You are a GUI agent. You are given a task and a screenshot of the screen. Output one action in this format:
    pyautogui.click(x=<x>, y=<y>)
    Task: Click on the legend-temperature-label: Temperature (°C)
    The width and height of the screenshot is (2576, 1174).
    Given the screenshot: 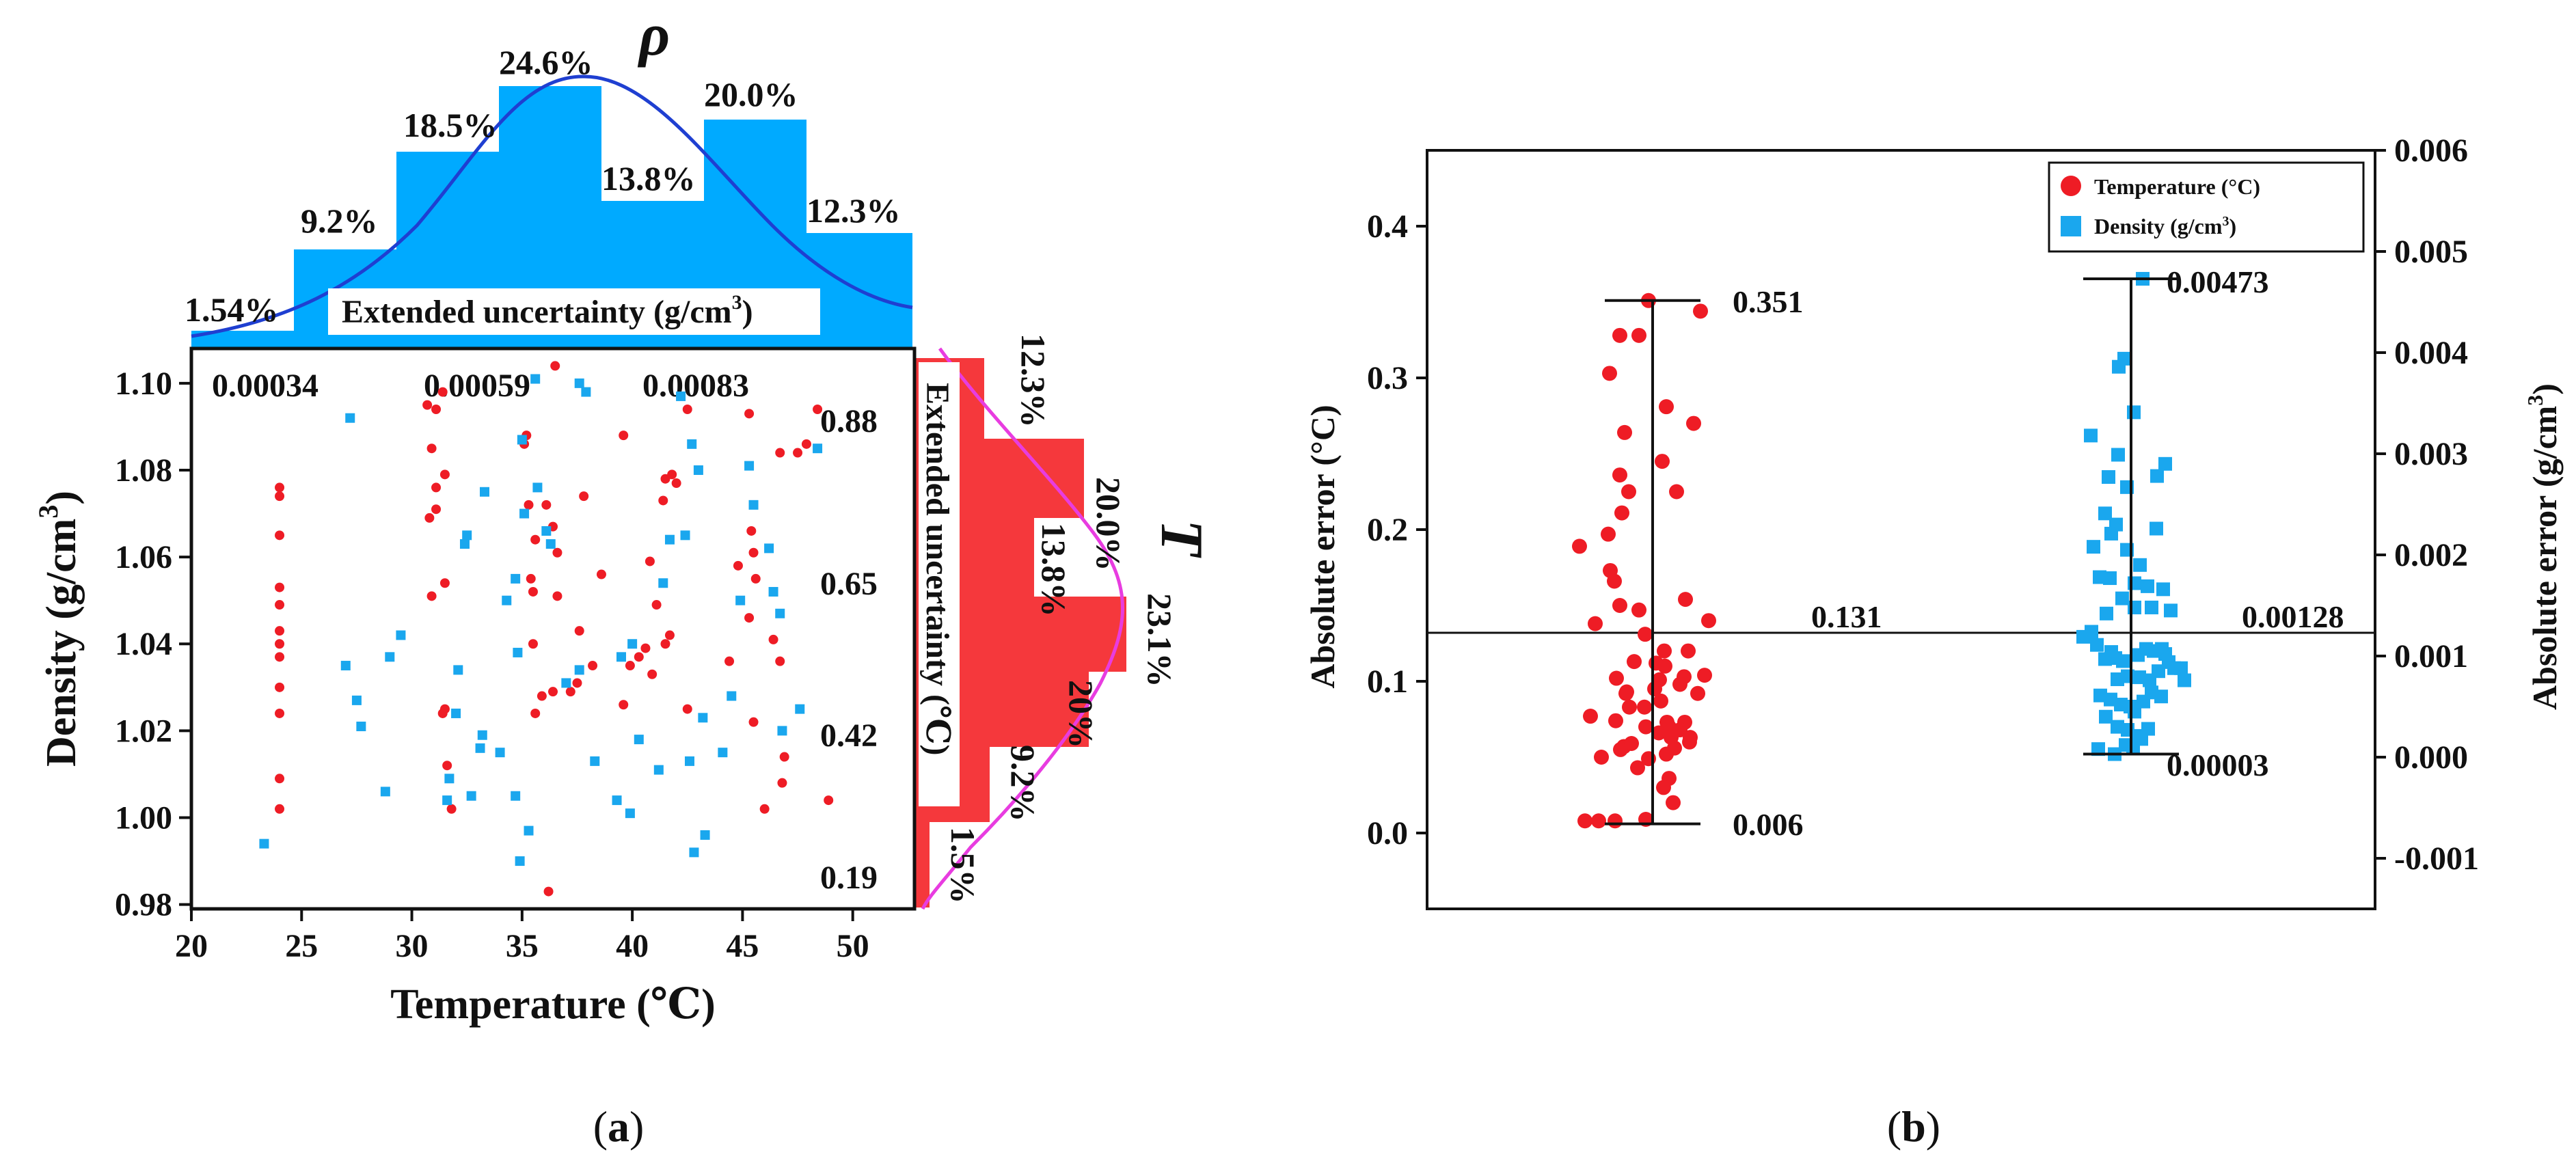 What is the action you would take?
    pyautogui.click(x=2177, y=186)
    